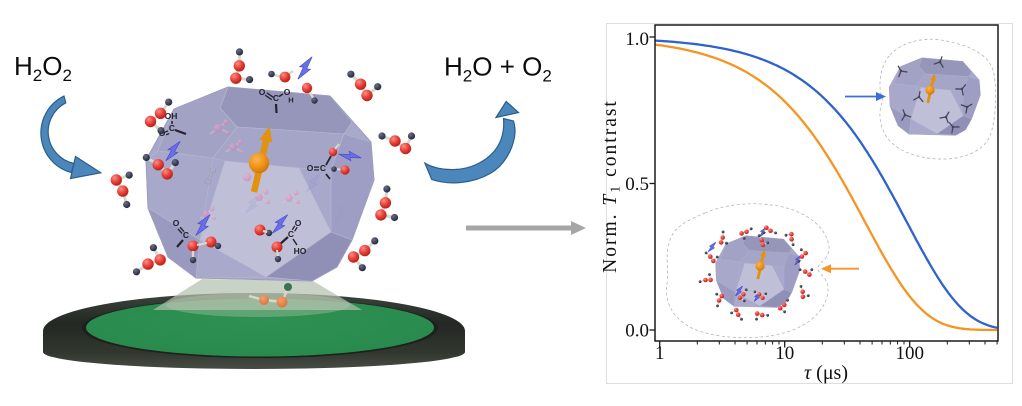 Image resolution: width=1022 pixels, height=406 pixels. Describe the element at coordinates (637, 331) in the screenshot. I see `svg-text: 0.0` at that location.